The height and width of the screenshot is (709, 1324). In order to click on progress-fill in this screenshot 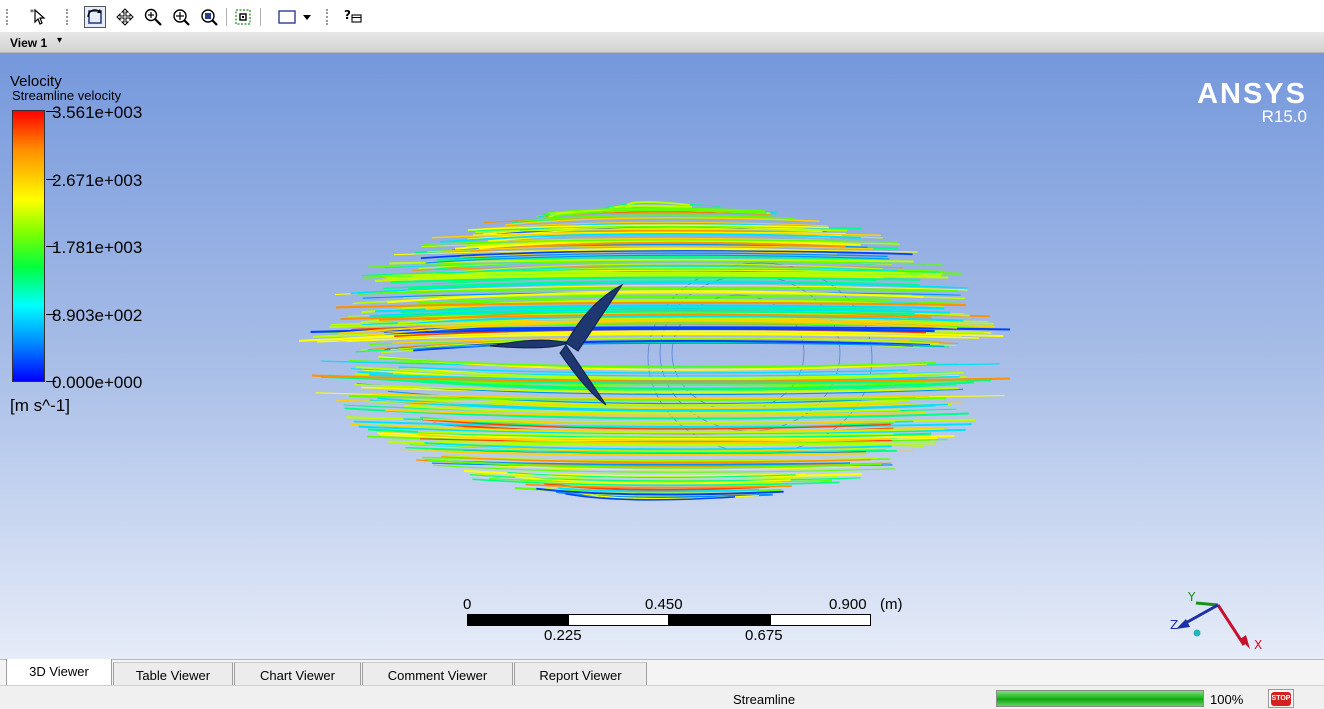, I will do `click(1100, 698)`.